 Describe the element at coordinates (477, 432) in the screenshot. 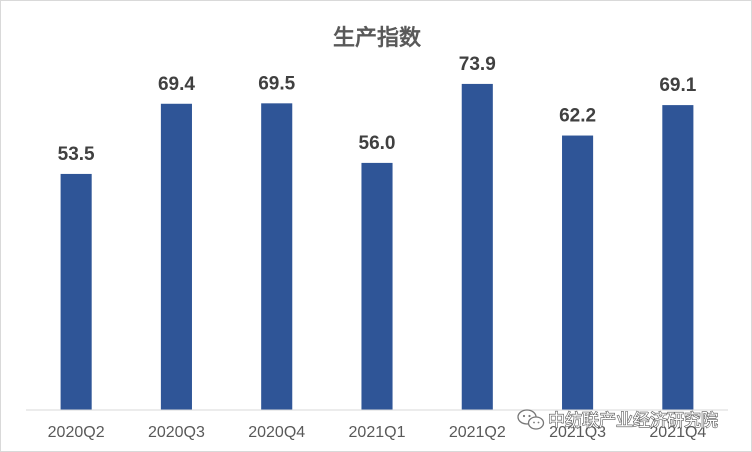

I see `x-tick-label-2021Q2: 2021Q2` at that location.